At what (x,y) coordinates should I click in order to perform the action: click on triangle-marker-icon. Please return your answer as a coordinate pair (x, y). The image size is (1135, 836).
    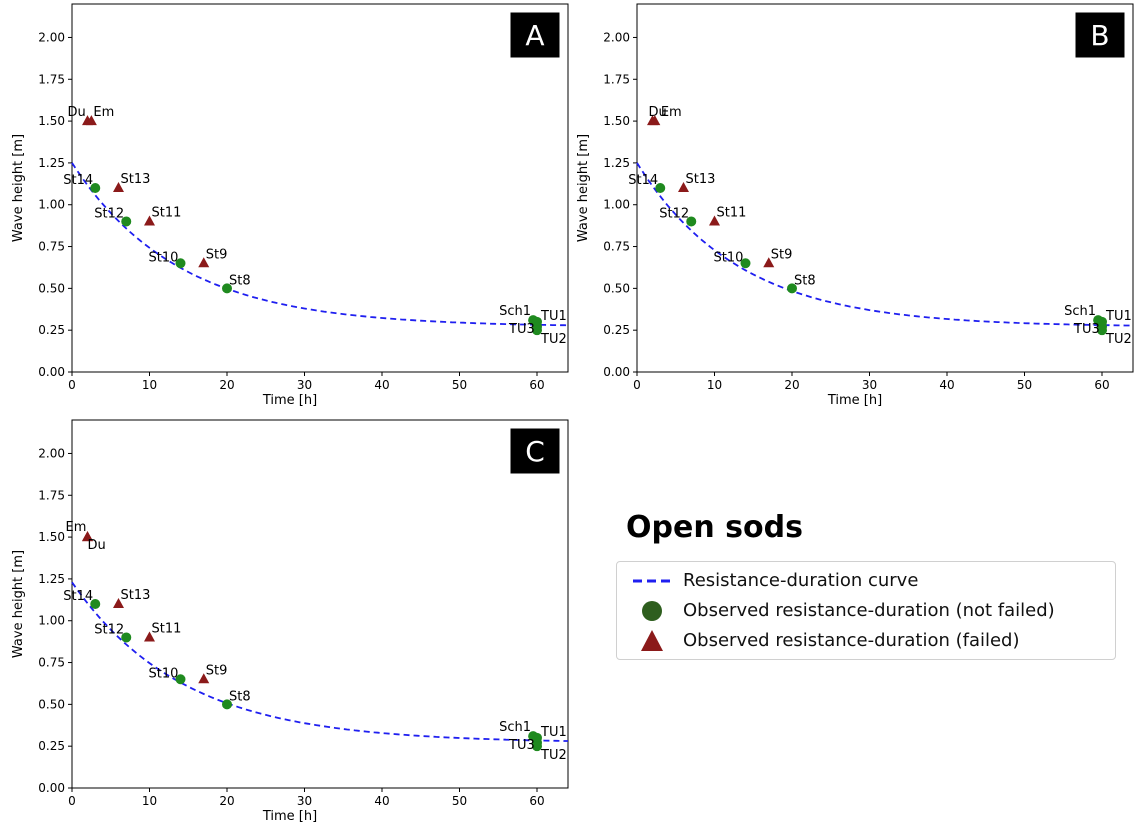
    Looking at the image, I should click on (652, 640).